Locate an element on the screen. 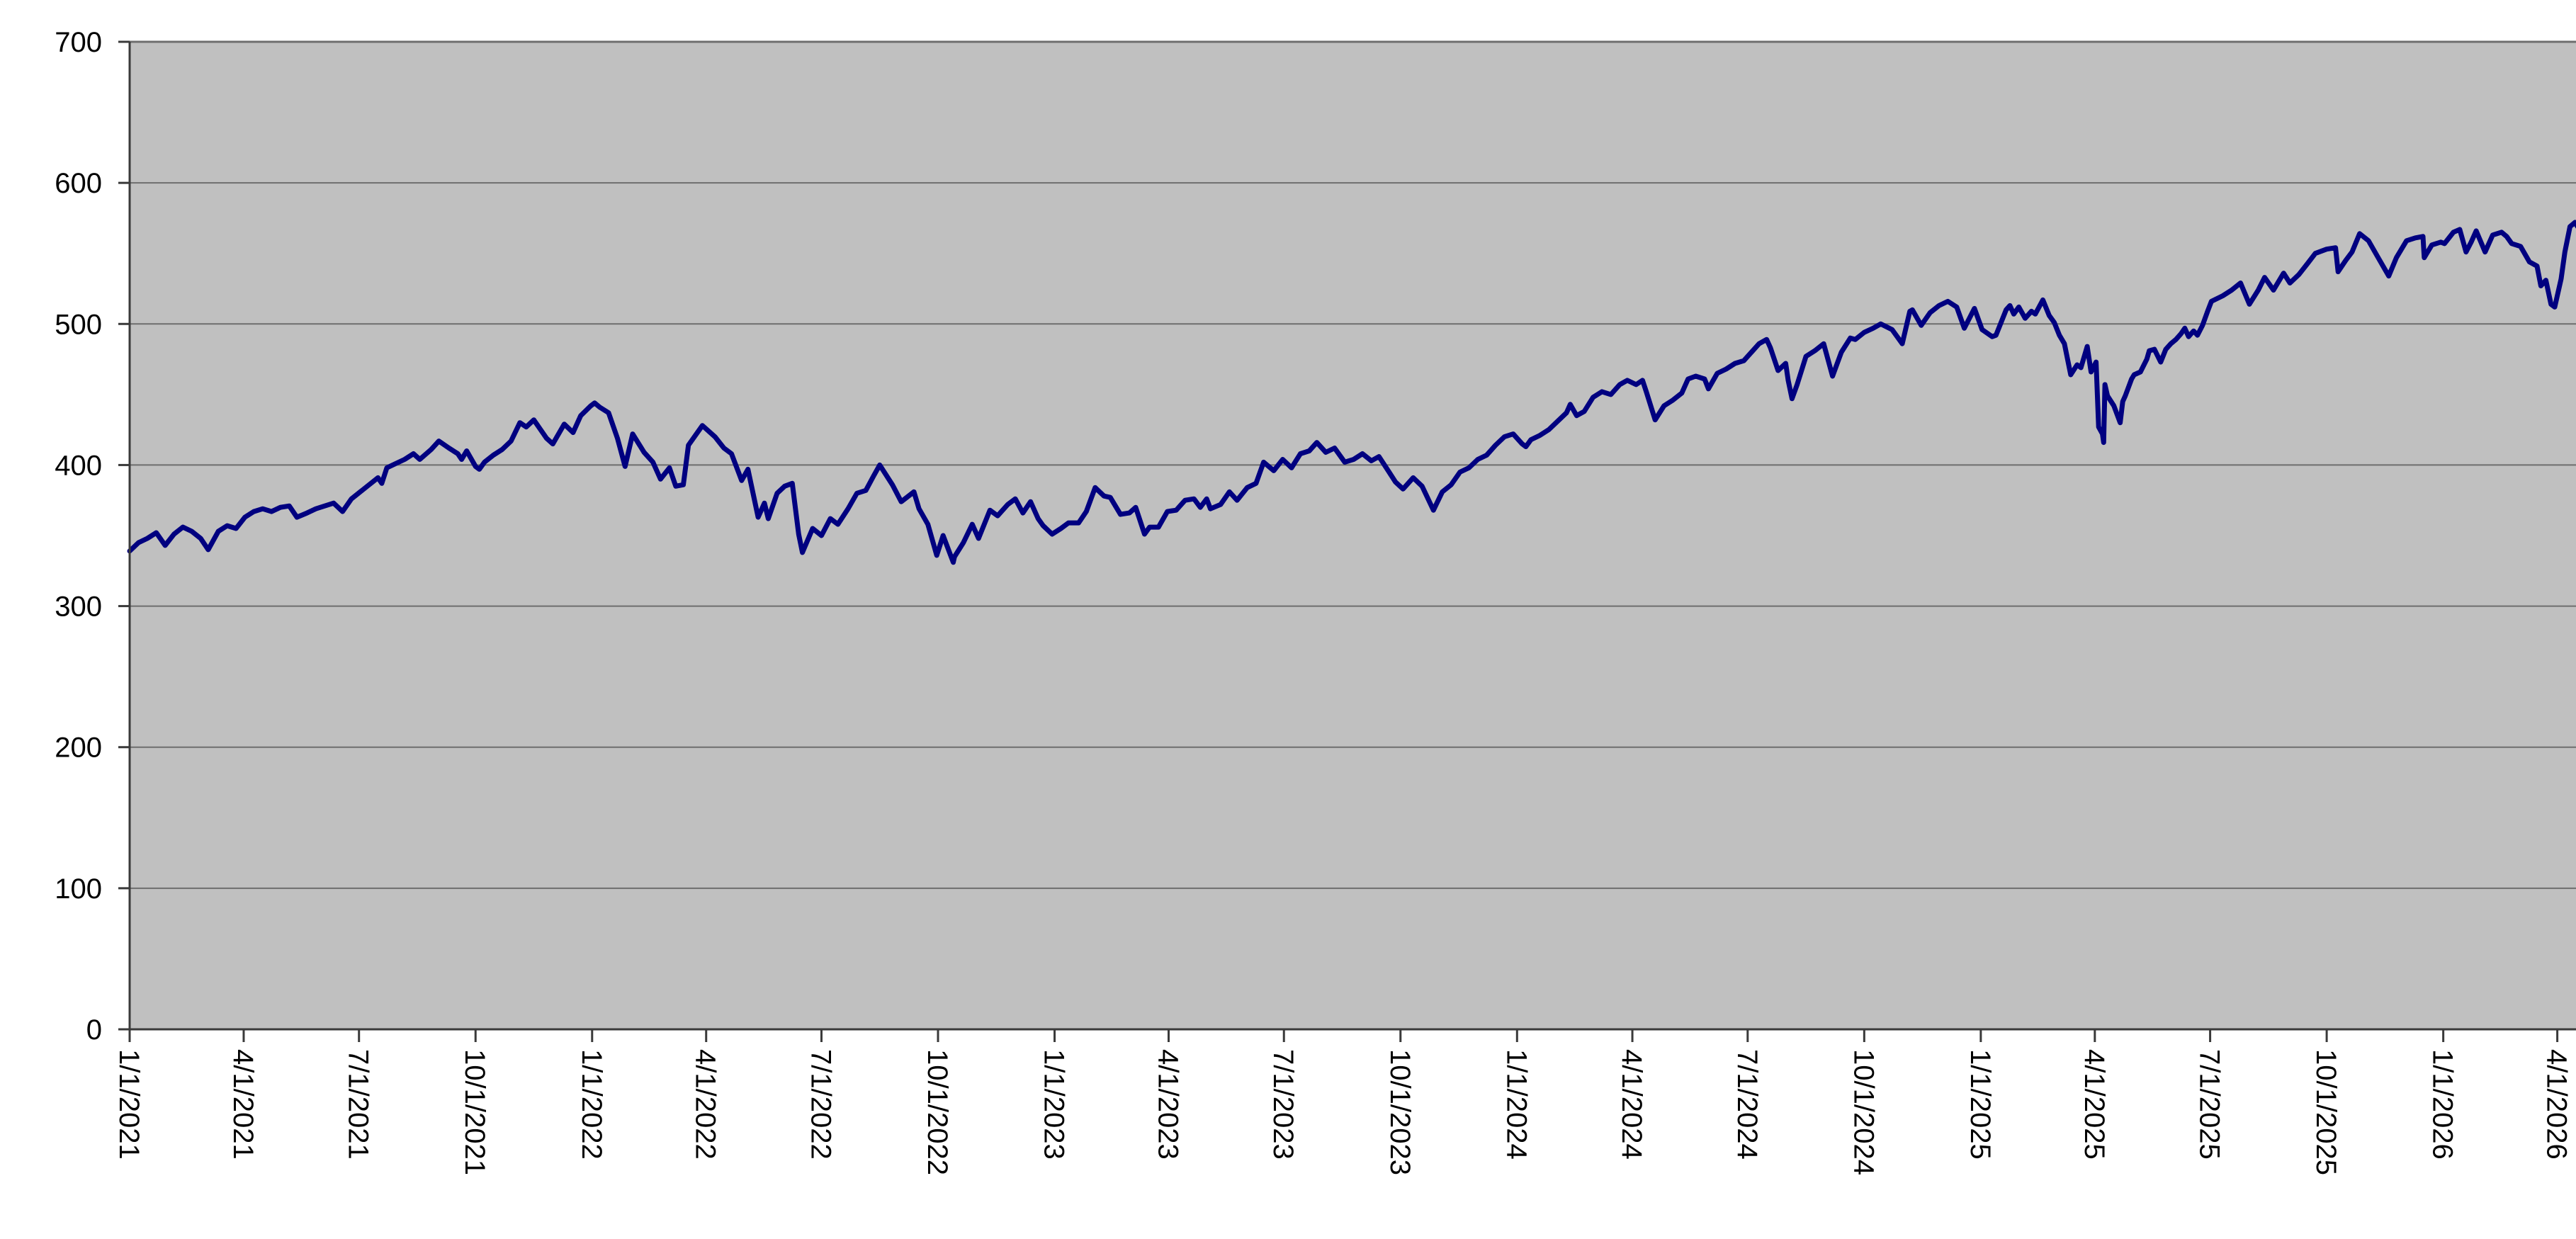  svg-text: 10/1/2021 is located at coordinates (474, 1112).